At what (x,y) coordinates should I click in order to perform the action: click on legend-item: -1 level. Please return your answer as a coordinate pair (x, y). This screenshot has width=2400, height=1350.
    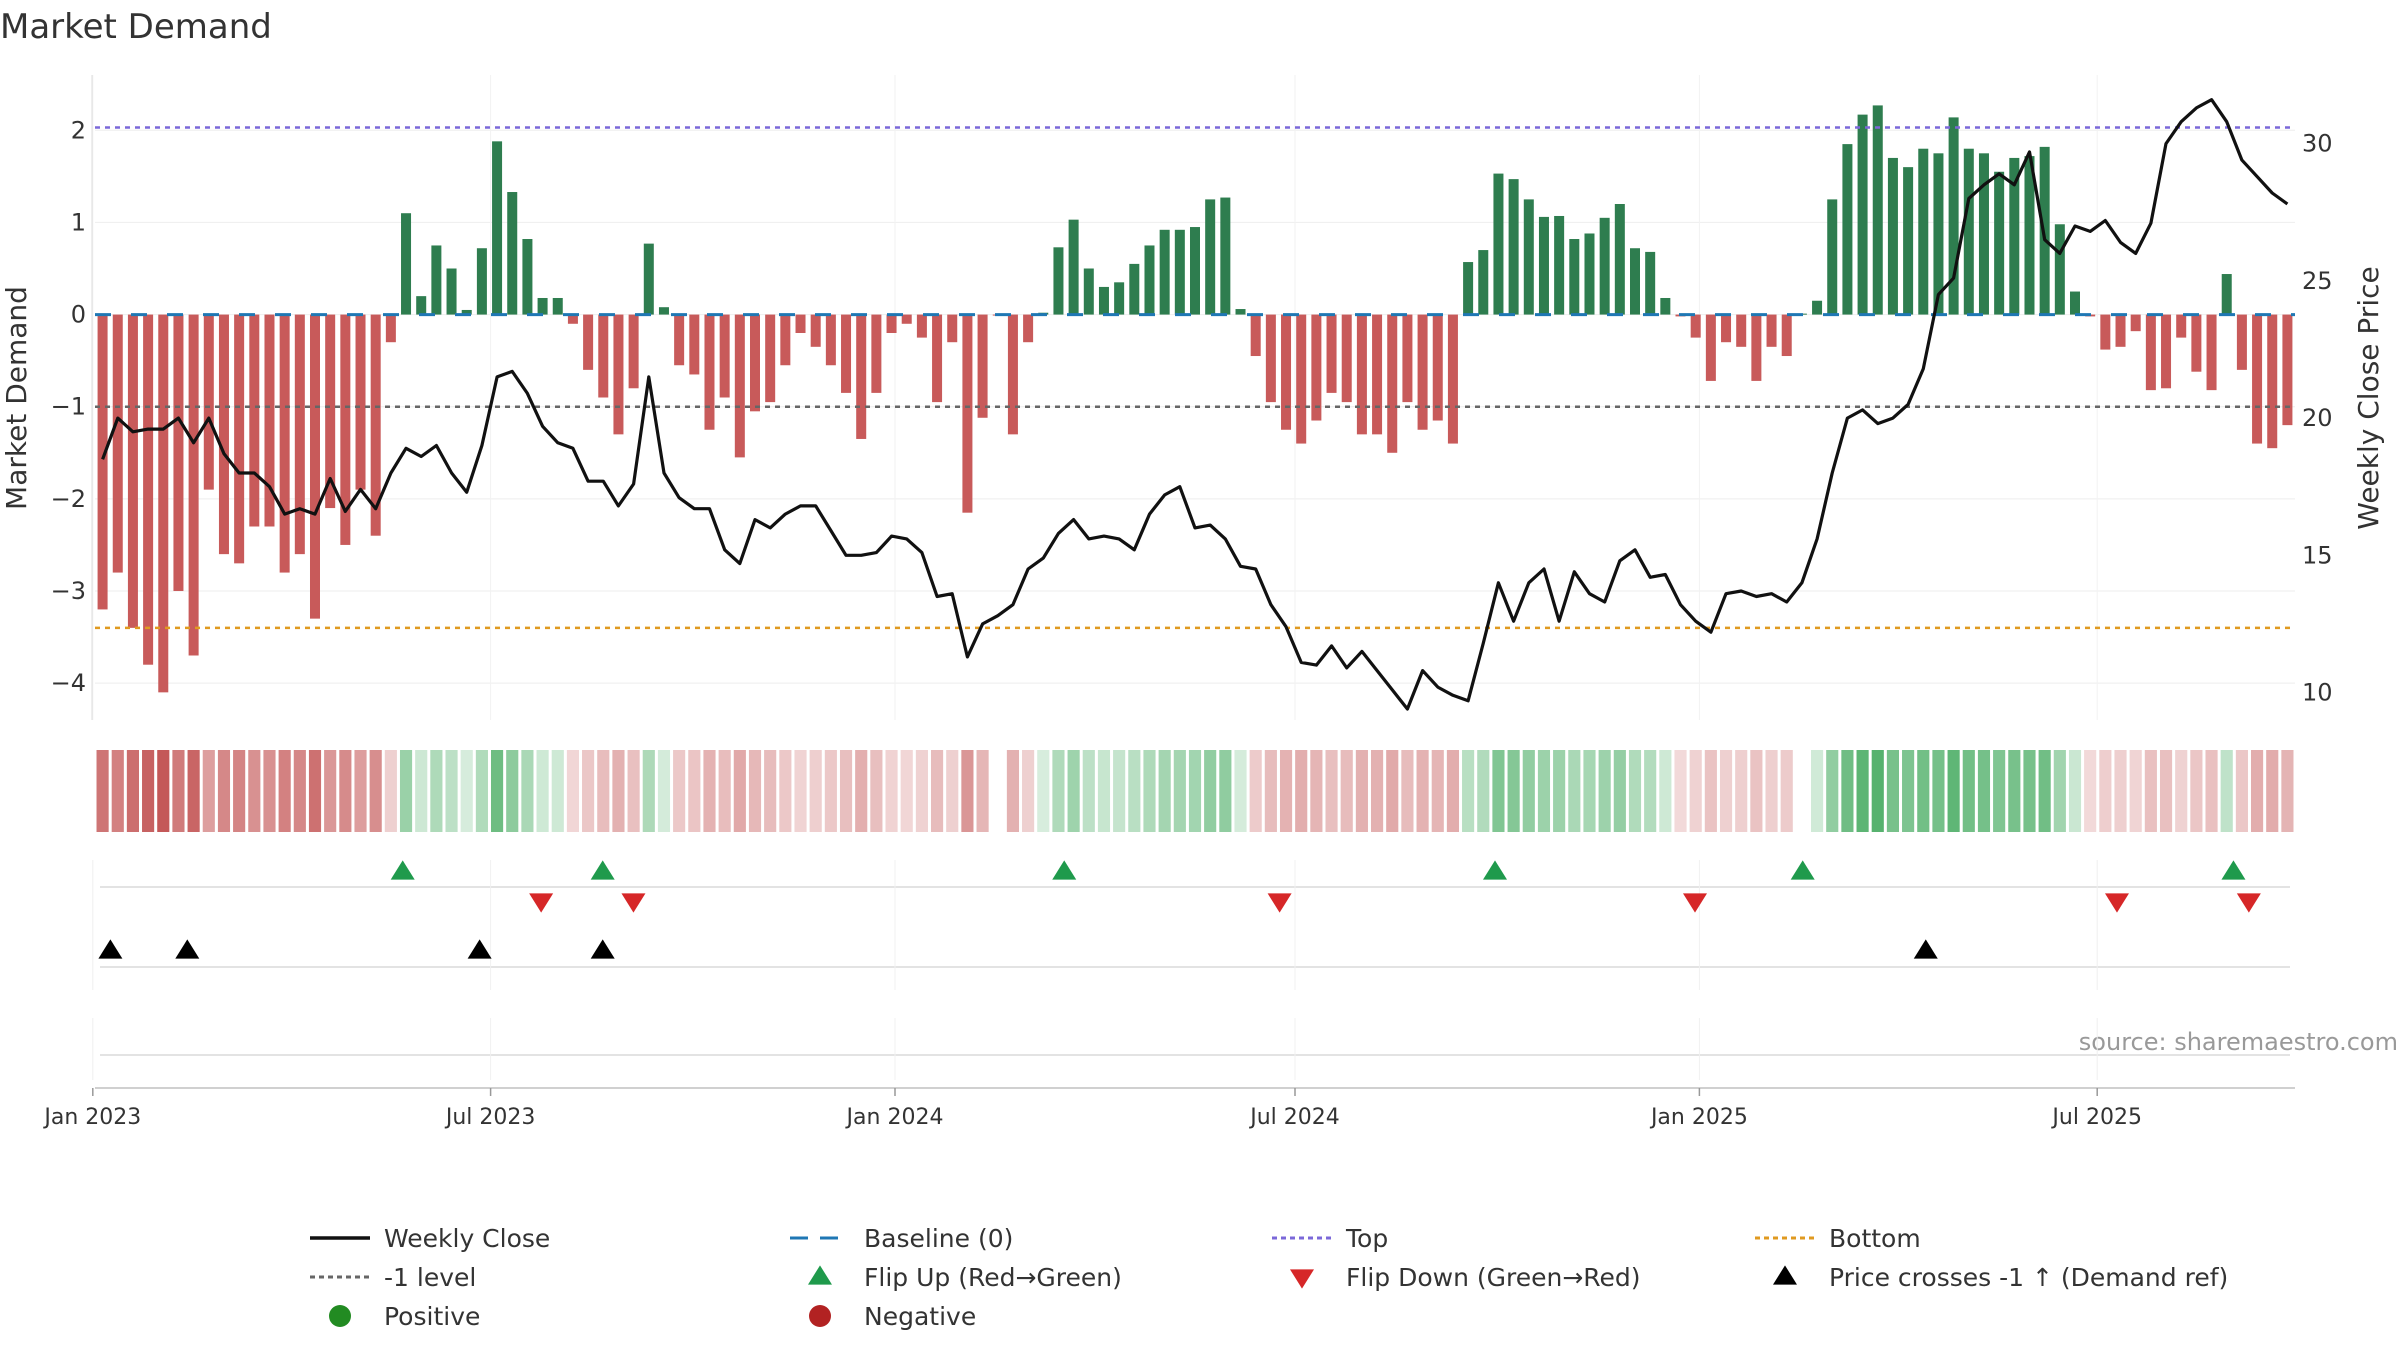
    Looking at the image, I should click on (393, 1277).